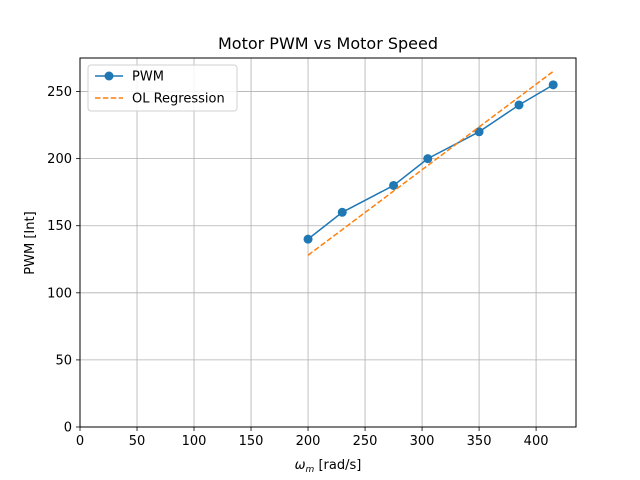  I want to click on ol-regression-series-line, so click(430, 163).